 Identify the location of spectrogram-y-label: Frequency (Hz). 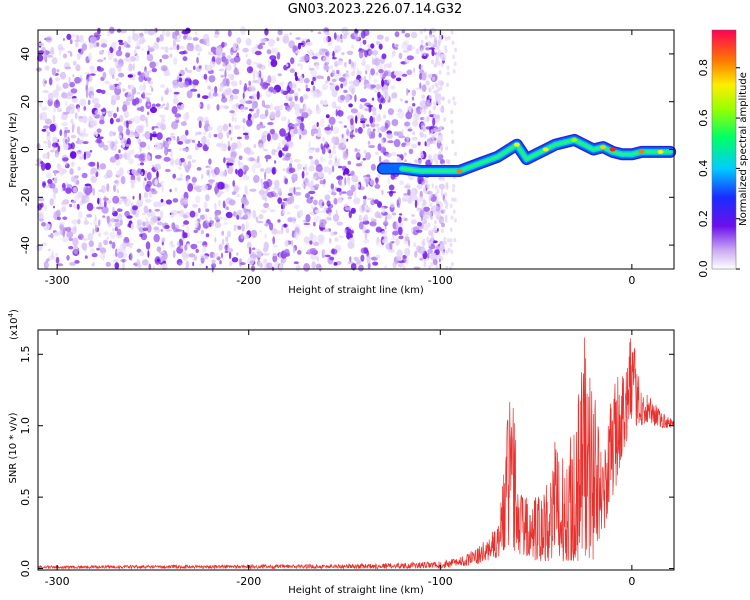
(13, 150).